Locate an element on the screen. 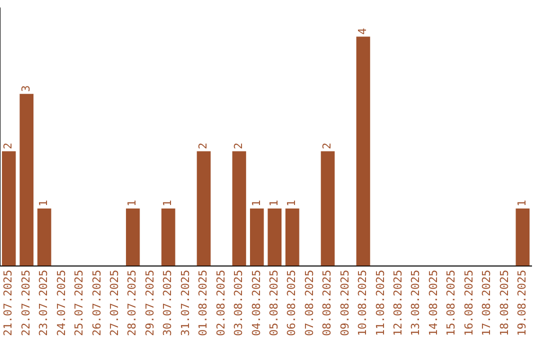 This screenshot has width=540, height=340. x-tick-label: 13.08.2025 is located at coordinates (415, 303).